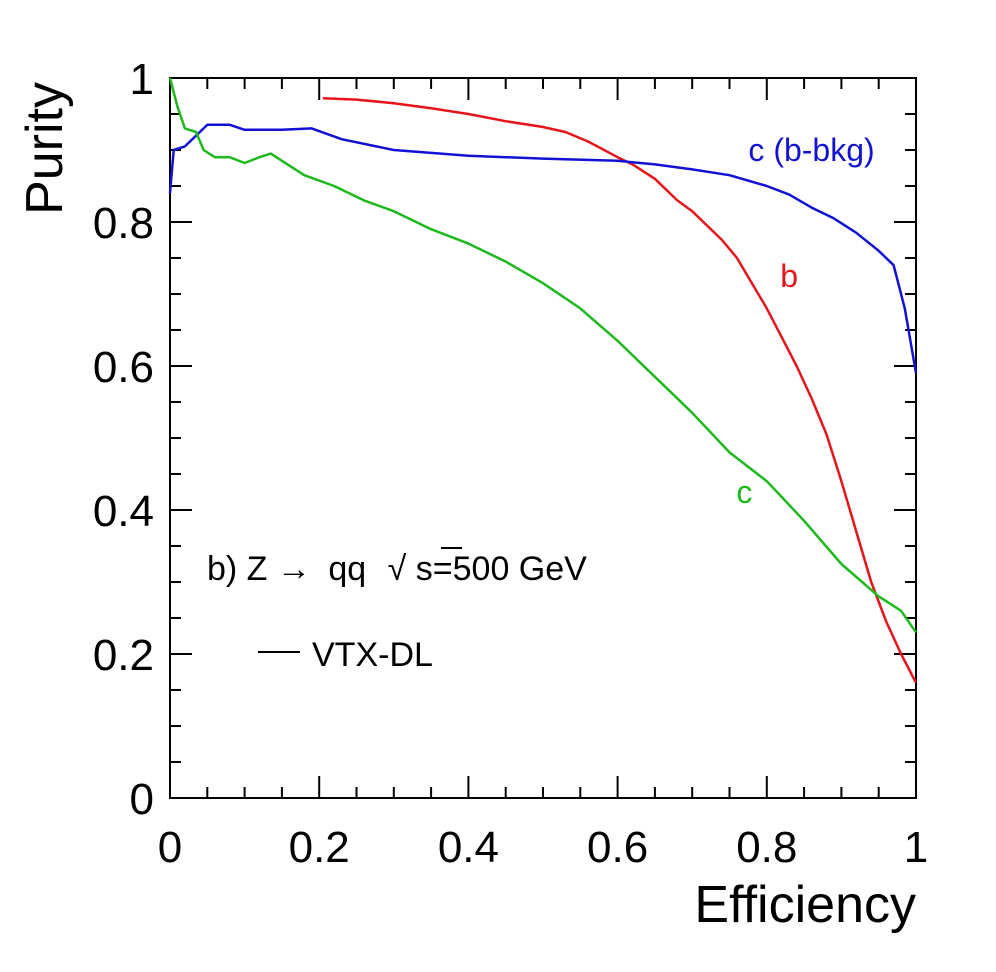 The height and width of the screenshot is (972, 996). I want to click on x-tick-label: 1, so click(916, 847).